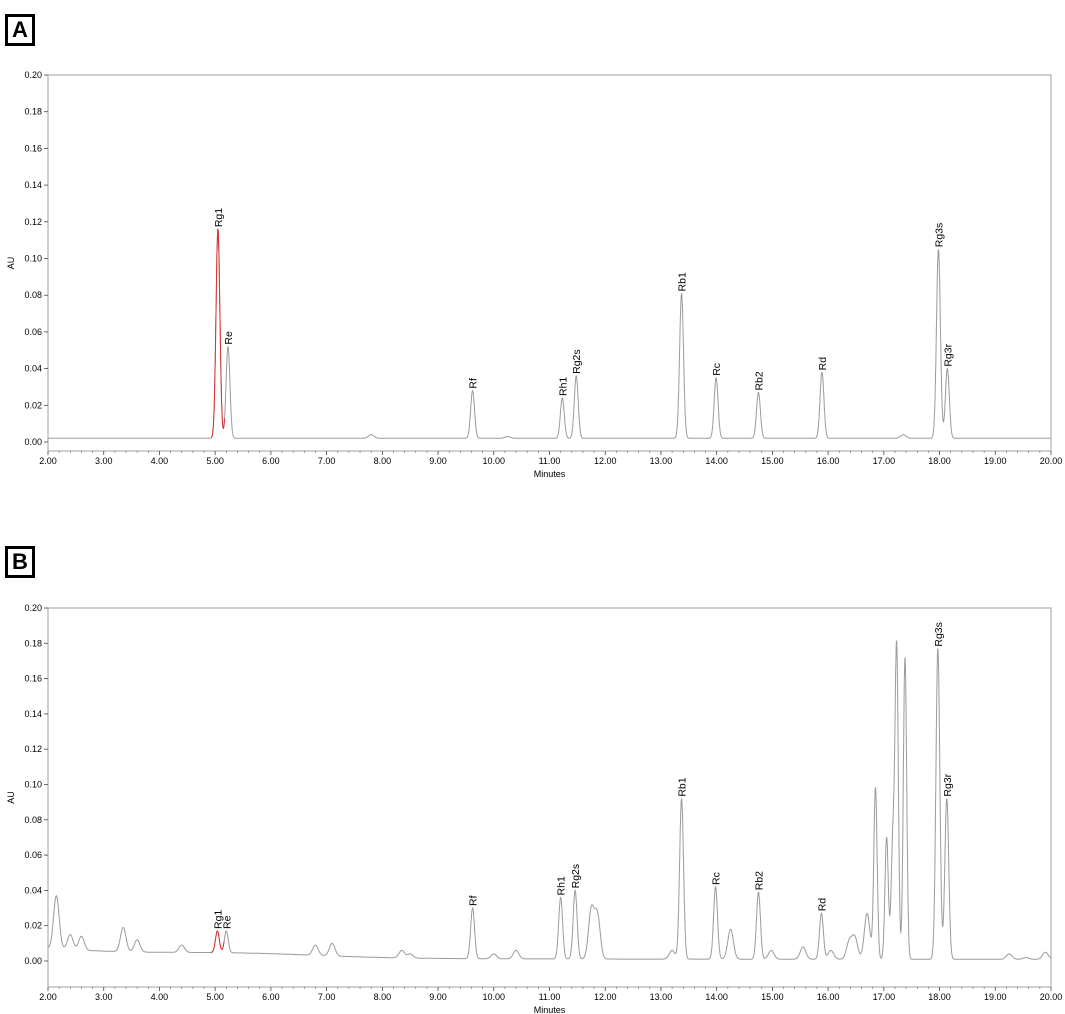 The height and width of the screenshot is (1014, 1065). I want to click on panel-a-y-tick-label: 0.14, so click(33, 185).